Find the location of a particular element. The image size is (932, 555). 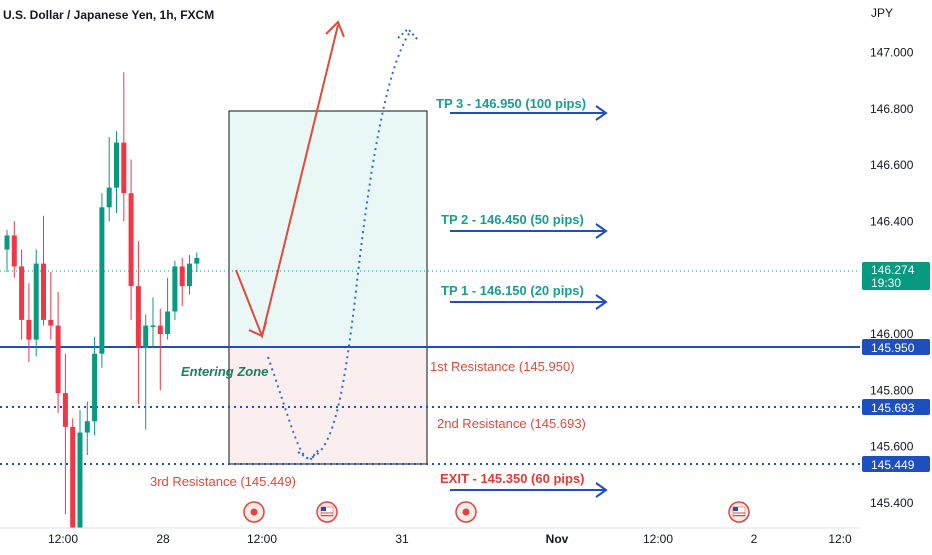

price-tag-145693-text: 145.693 is located at coordinates (893, 408).